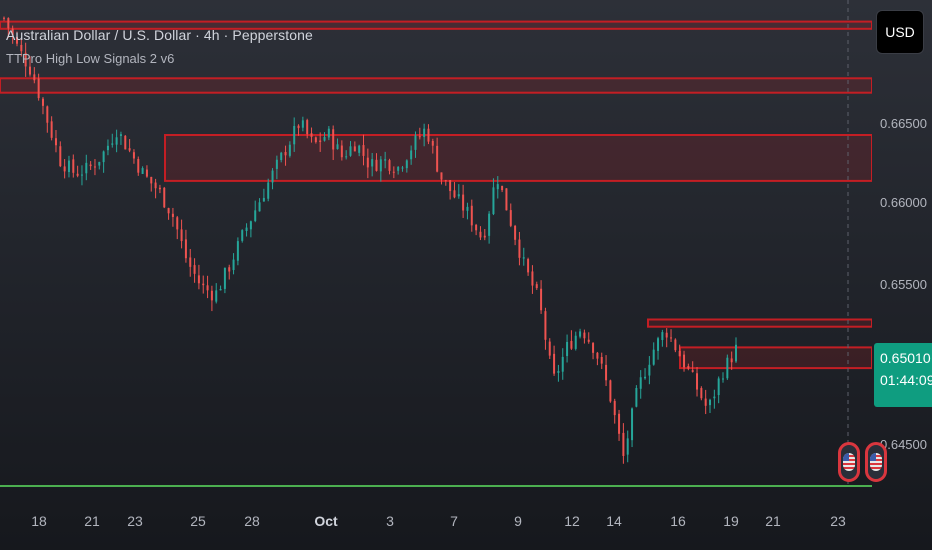  What do you see at coordinates (90, 58) in the screenshot?
I see `indicator-label: TTPro High Low Signals 2 v6` at bounding box center [90, 58].